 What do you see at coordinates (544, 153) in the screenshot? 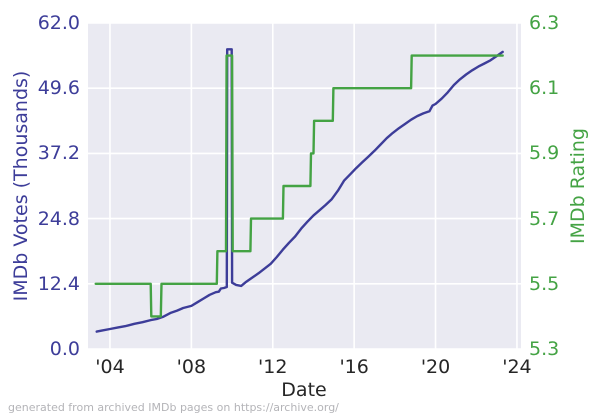
I see `y-tick-right: 5.9` at bounding box center [544, 153].